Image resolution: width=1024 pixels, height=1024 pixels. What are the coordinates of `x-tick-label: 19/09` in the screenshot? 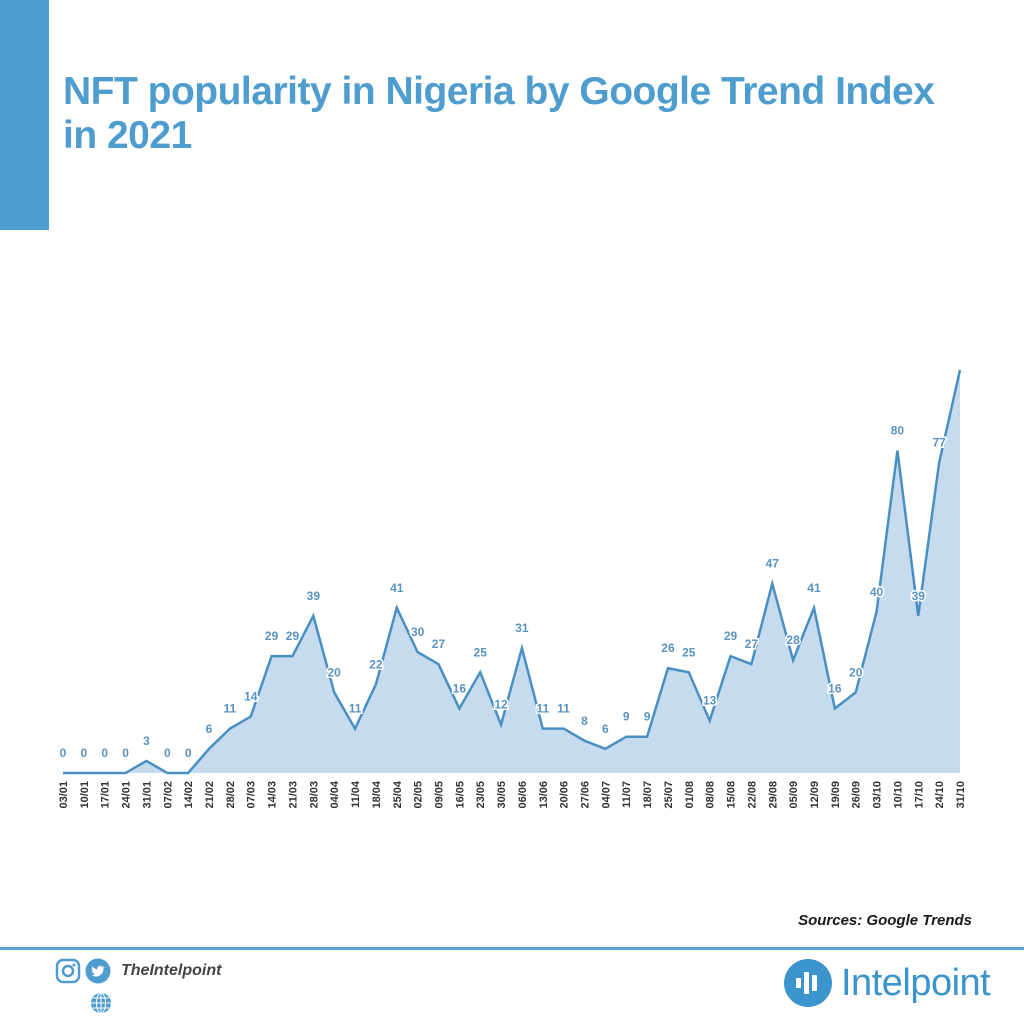 It's located at (836, 795).